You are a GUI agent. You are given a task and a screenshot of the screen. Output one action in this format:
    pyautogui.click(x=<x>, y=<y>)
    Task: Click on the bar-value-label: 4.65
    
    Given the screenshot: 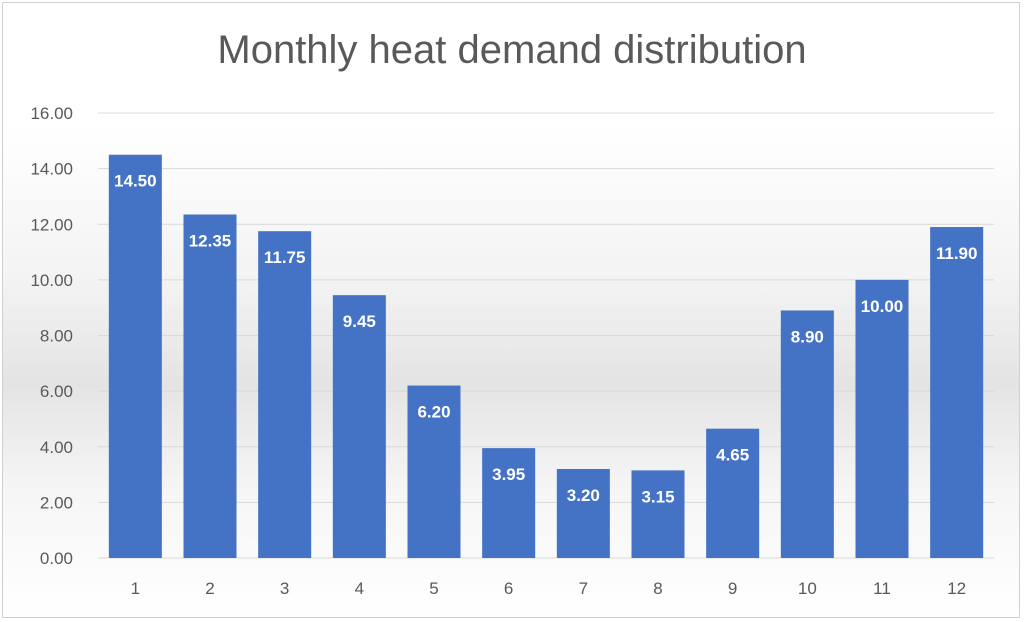 What is the action you would take?
    pyautogui.click(x=732, y=455)
    